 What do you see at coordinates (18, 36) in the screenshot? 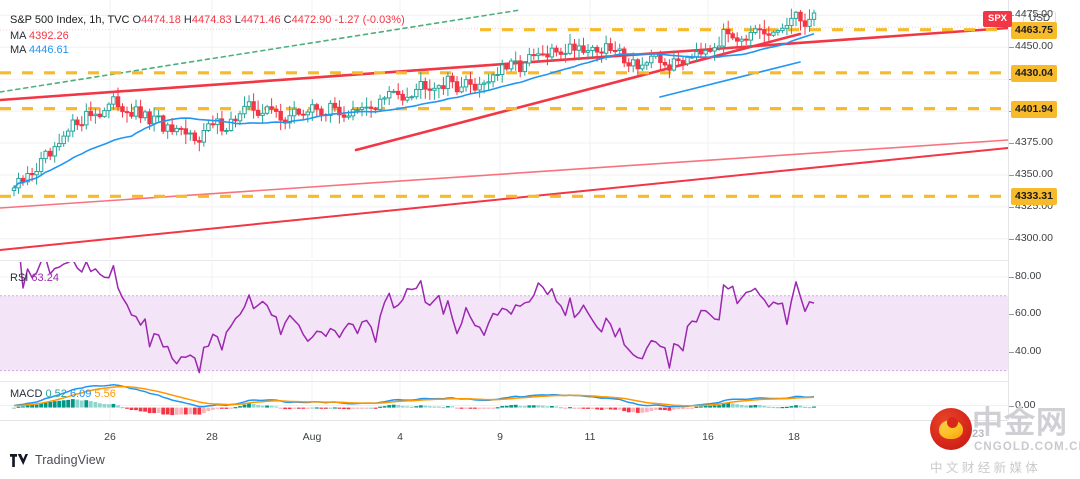
I see `ma1-label: MA` at bounding box center [18, 36].